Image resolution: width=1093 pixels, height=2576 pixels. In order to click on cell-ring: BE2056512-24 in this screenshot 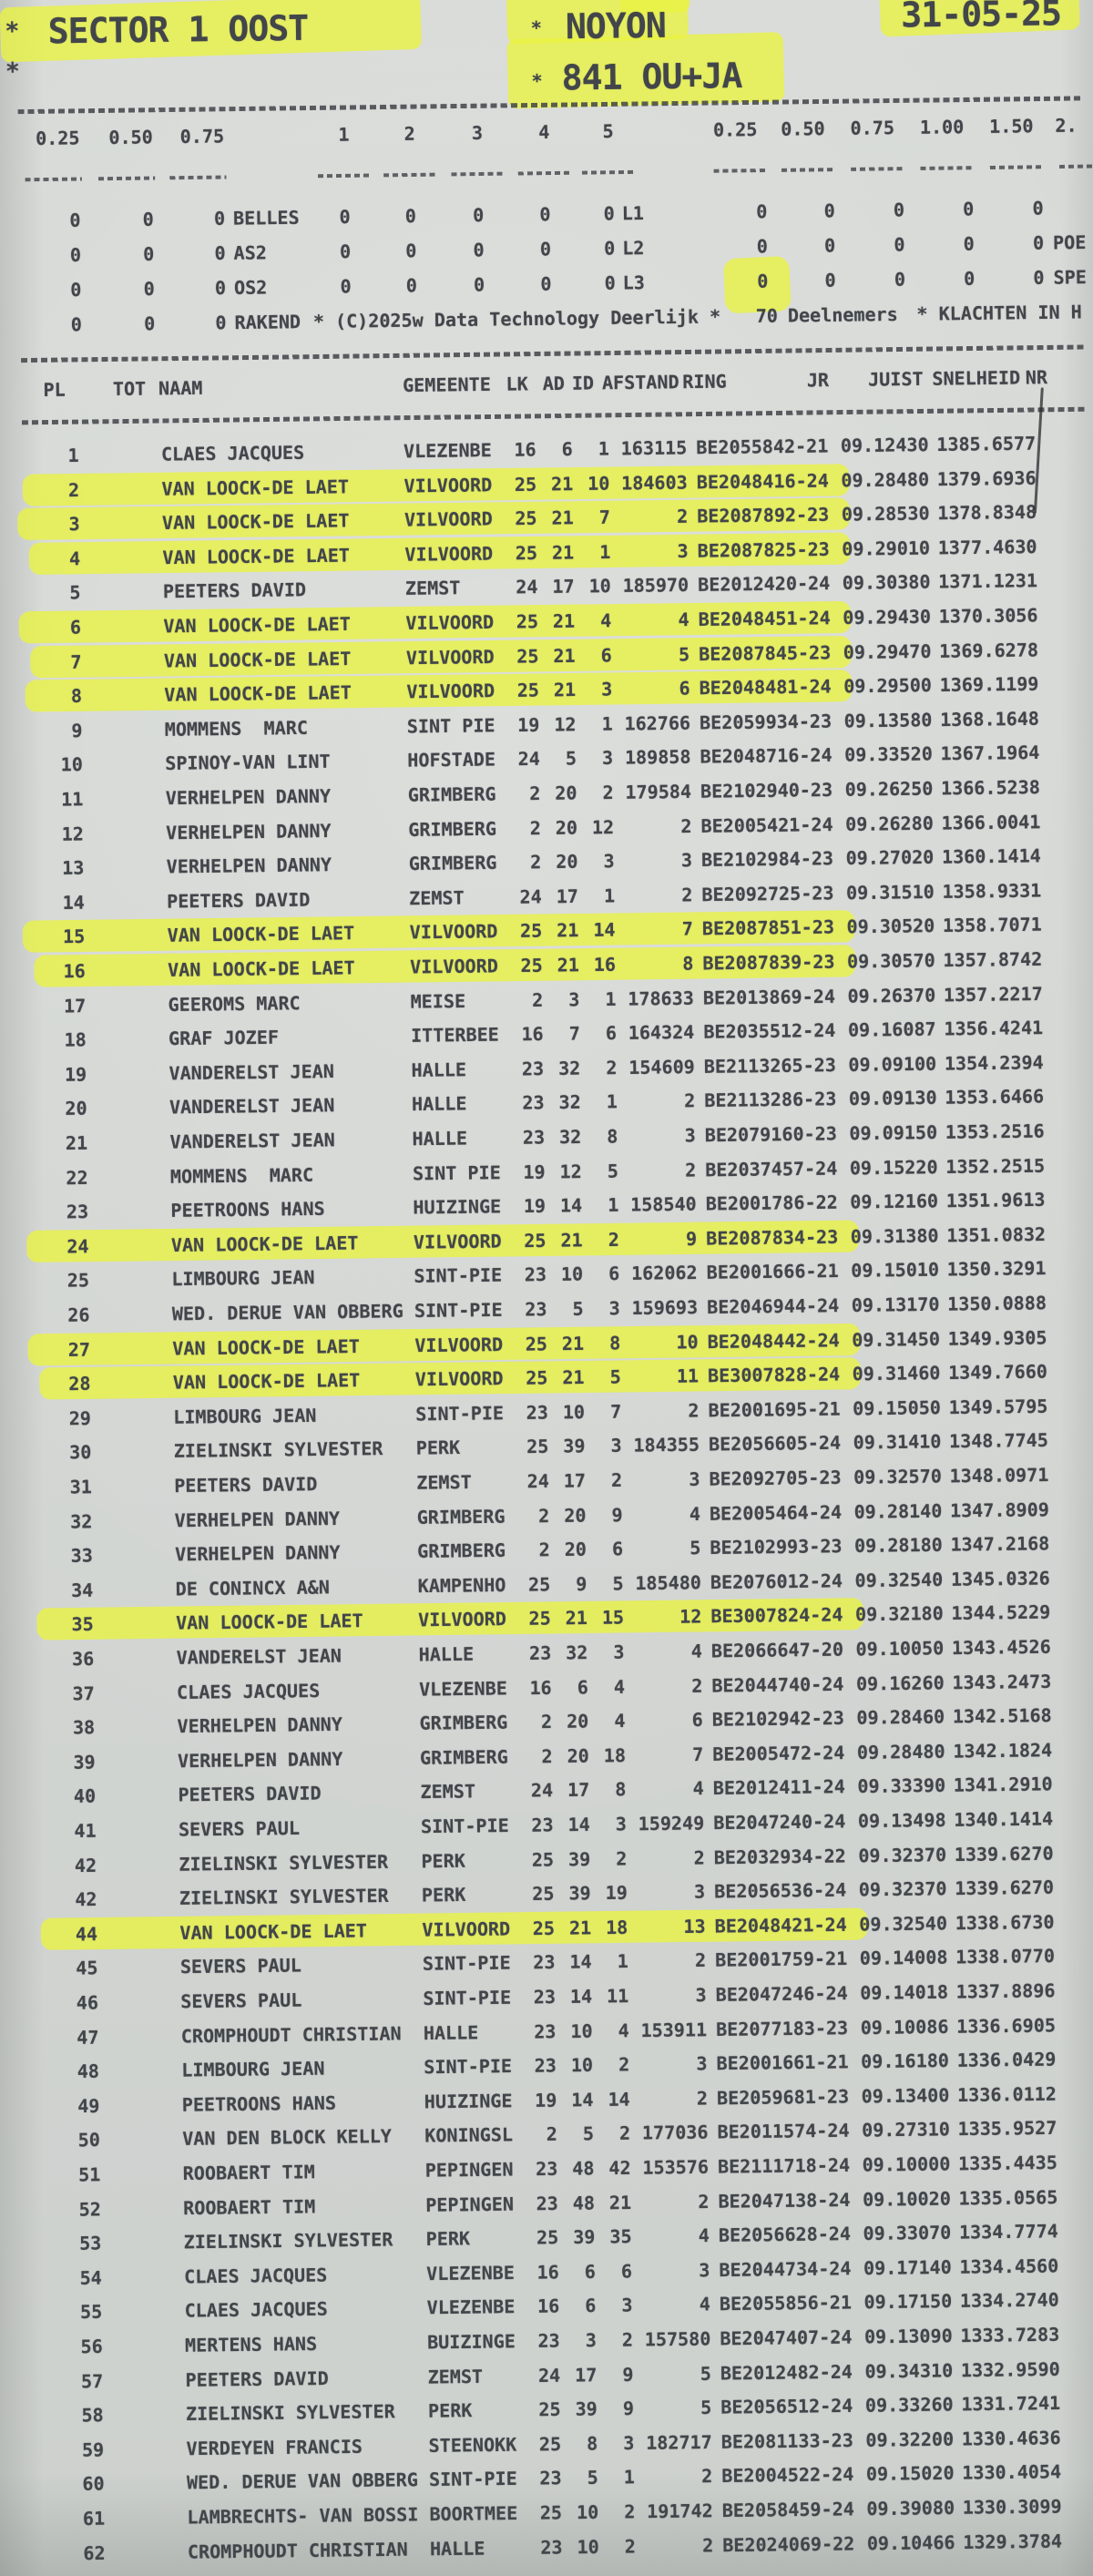, I will do `click(787, 2406)`.